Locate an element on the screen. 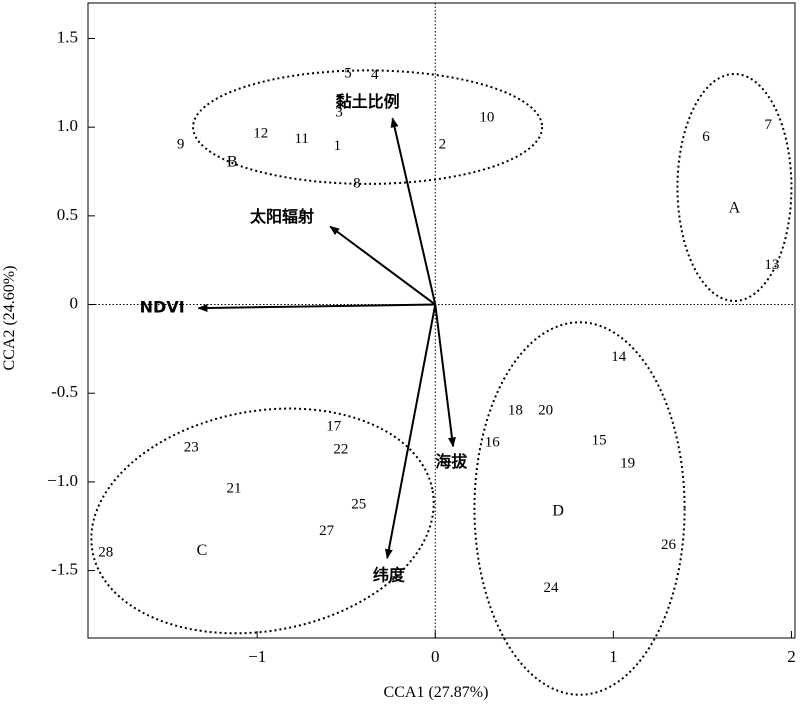  site-point-4: 4 is located at coordinates (375, 75).